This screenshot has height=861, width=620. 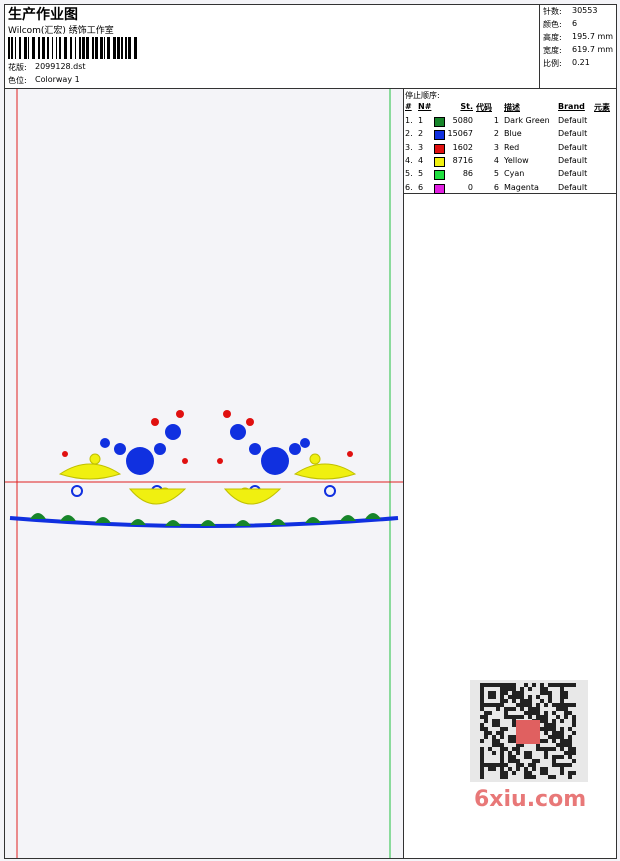 What do you see at coordinates (409, 120) in the screenshot?
I see `row-index: 1.` at bounding box center [409, 120].